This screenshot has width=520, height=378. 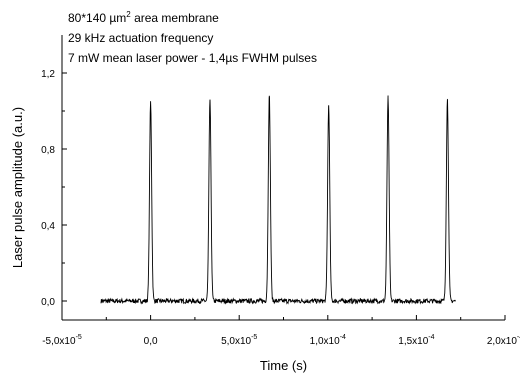 What do you see at coordinates (48, 226) in the screenshot?
I see `y-tick-label: 0,4` at bounding box center [48, 226].